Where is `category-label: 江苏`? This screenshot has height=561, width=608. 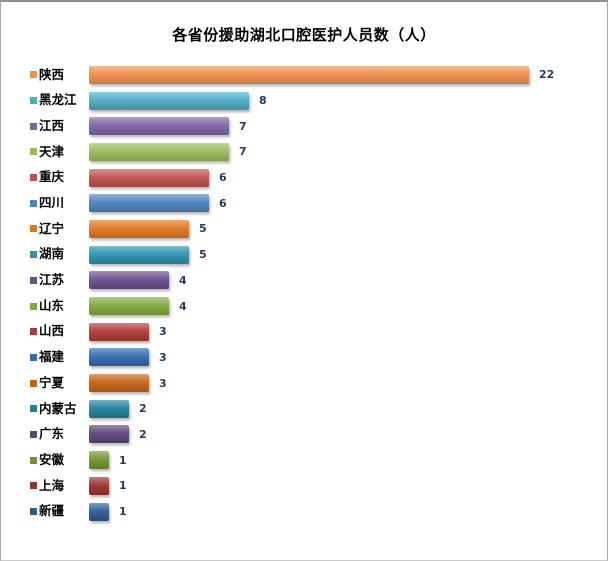
category-label: 江苏 is located at coordinates (52, 280).